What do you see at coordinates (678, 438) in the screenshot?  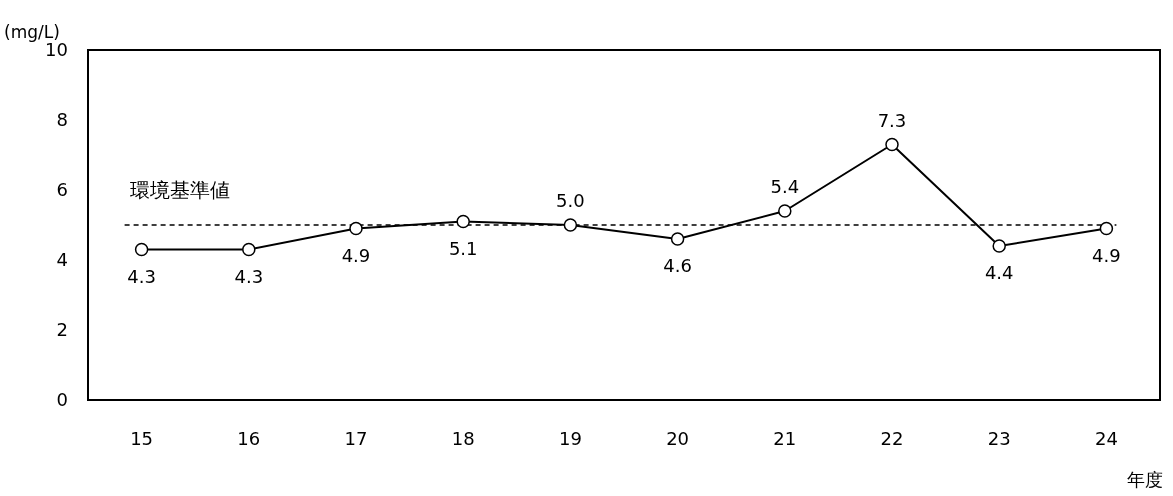 I see `x-tick-label: 20` at bounding box center [678, 438].